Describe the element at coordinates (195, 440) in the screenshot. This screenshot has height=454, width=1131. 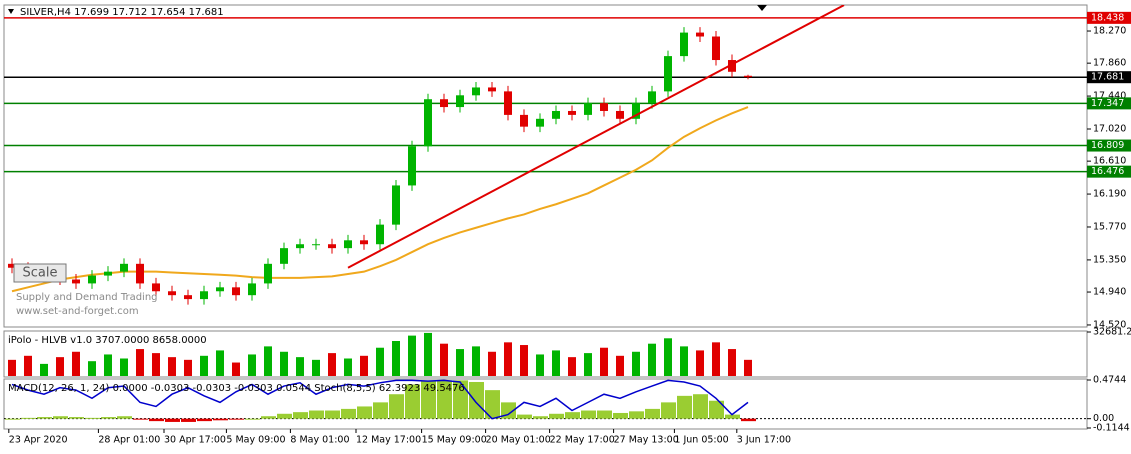
I see `x-tick-label: 30 Apr 17:00` at that location.